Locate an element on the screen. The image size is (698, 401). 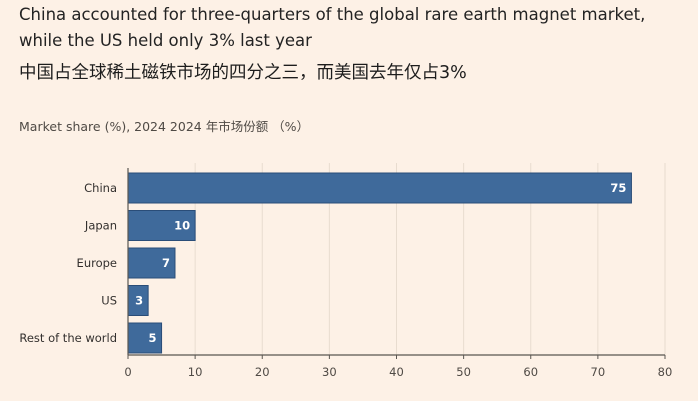
data-label: 3 is located at coordinates (139, 301).